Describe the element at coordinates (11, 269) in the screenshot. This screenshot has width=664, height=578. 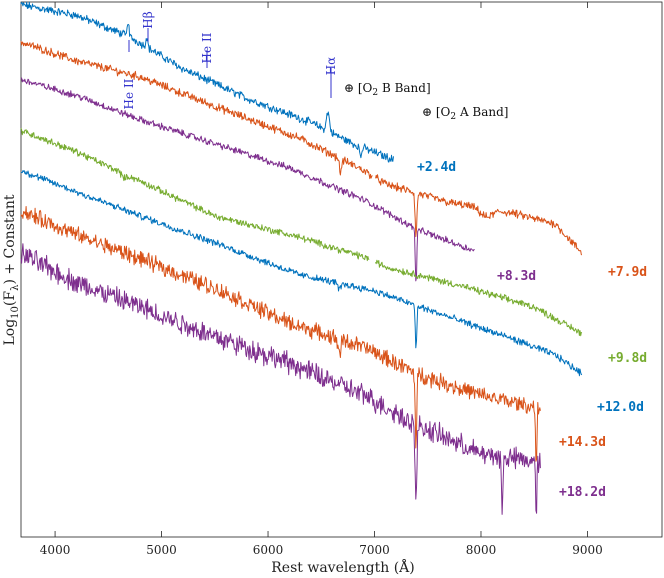
I see `y-axis-title: Log10(Fλ) + Constant` at that location.